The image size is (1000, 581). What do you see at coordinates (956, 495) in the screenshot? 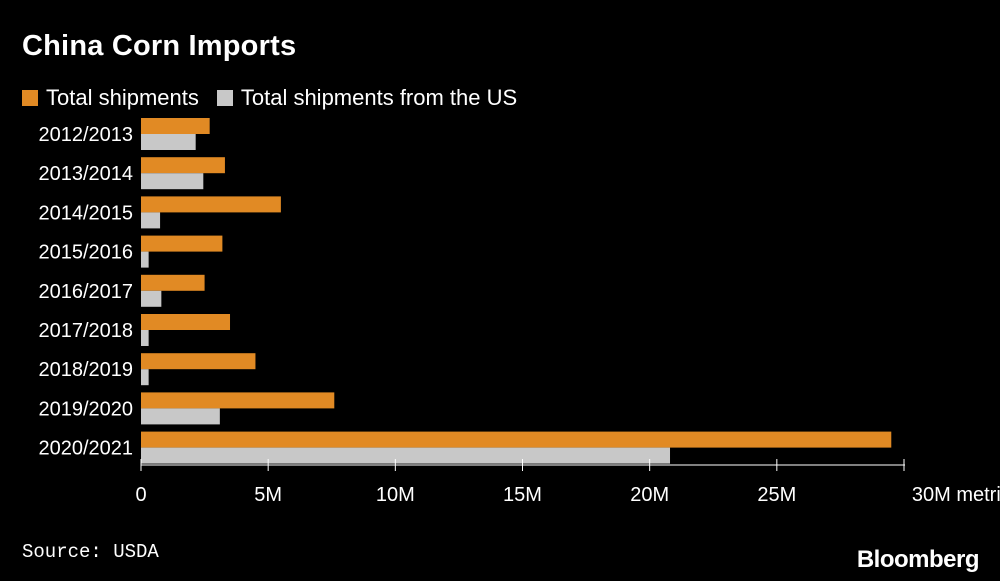
I see `x-tick-label: 30M metric tons` at bounding box center [956, 495].